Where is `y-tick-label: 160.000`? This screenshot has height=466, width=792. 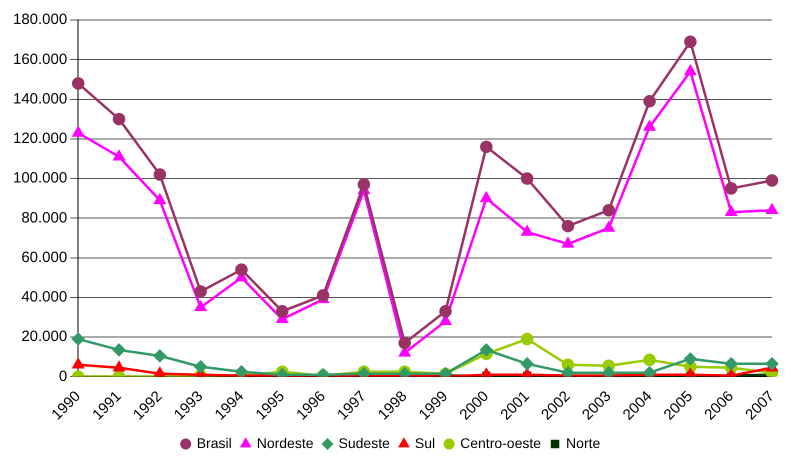 y-tick-label: 160.000 is located at coordinates (40, 59).